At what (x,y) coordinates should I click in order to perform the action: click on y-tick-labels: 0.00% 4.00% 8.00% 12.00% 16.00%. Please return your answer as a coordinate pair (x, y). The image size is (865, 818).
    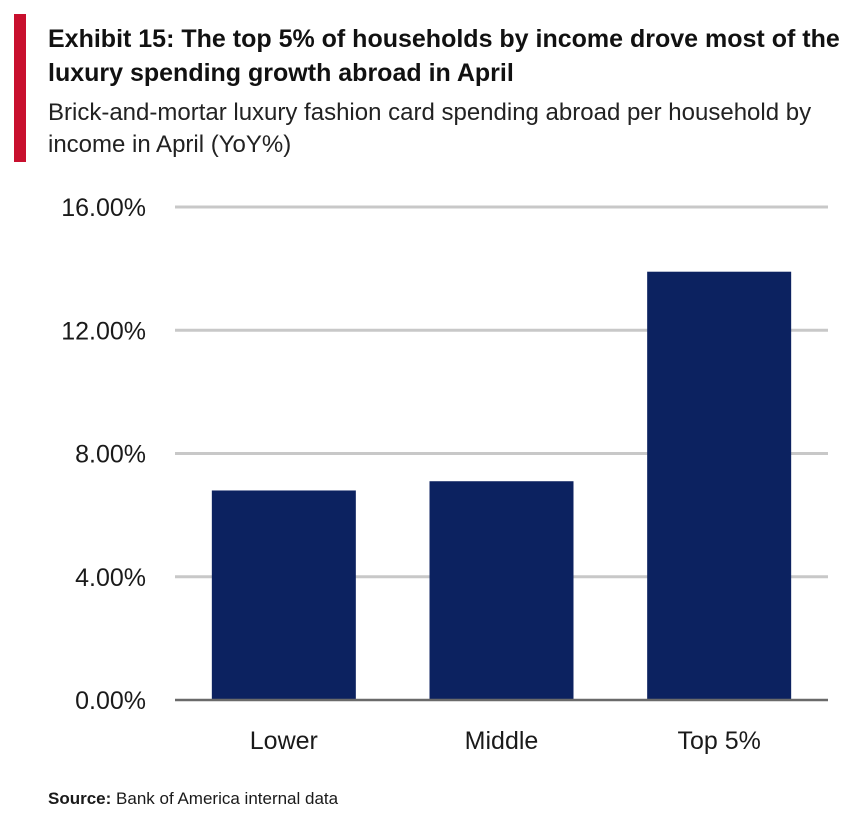
    Looking at the image, I should click on (103, 454).